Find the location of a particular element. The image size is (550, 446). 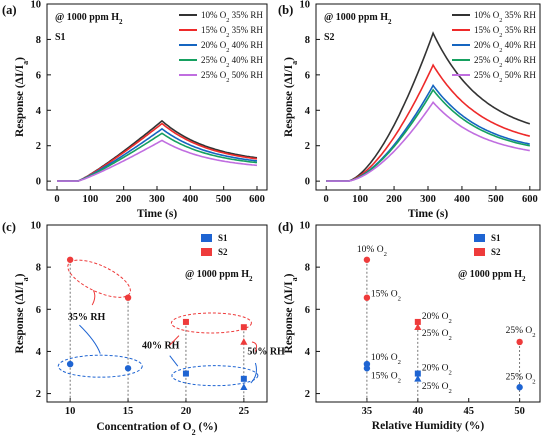

point-label: 20% O2 is located at coordinates (437, 318).